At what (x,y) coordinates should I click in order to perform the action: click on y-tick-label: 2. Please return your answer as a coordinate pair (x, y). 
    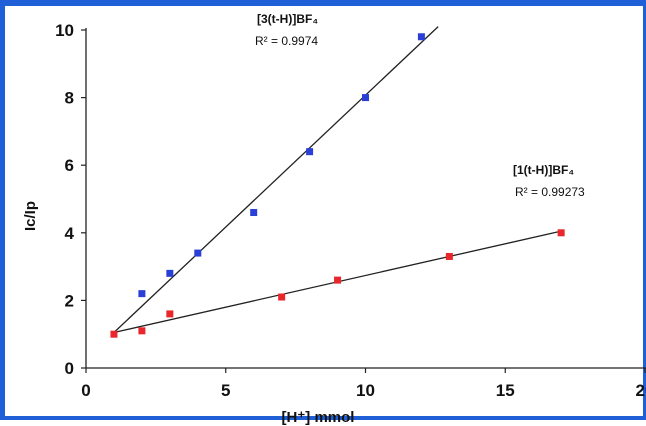
    Looking at the image, I should click on (69, 300).